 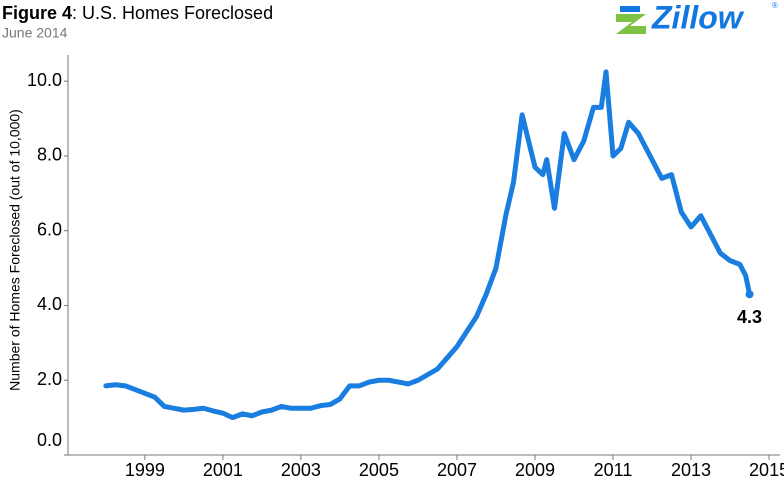 What do you see at coordinates (457, 470) in the screenshot?
I see `x-tick-label: 2007` at bounding box center [457, 470].